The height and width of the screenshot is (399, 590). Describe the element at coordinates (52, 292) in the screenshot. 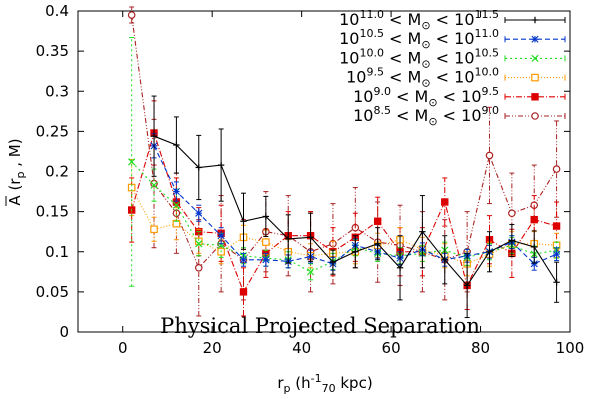

I see `y-tick-label: 0.05` at that location.